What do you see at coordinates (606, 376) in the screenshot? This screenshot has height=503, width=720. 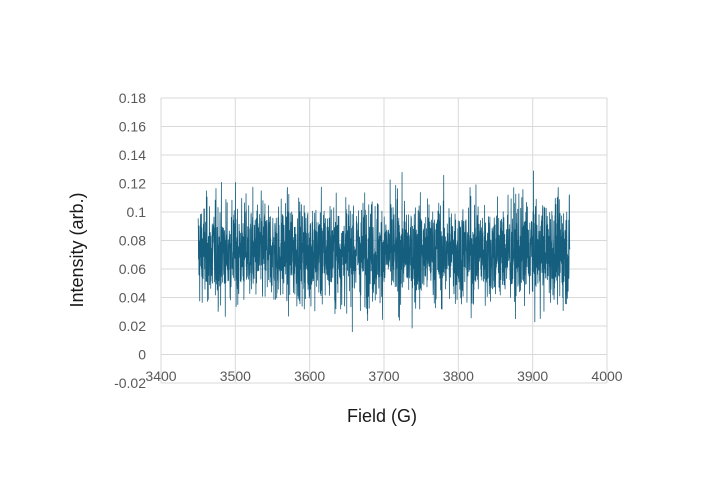 I see `x-tick-label: 4000` at bounding box center [606, 376].